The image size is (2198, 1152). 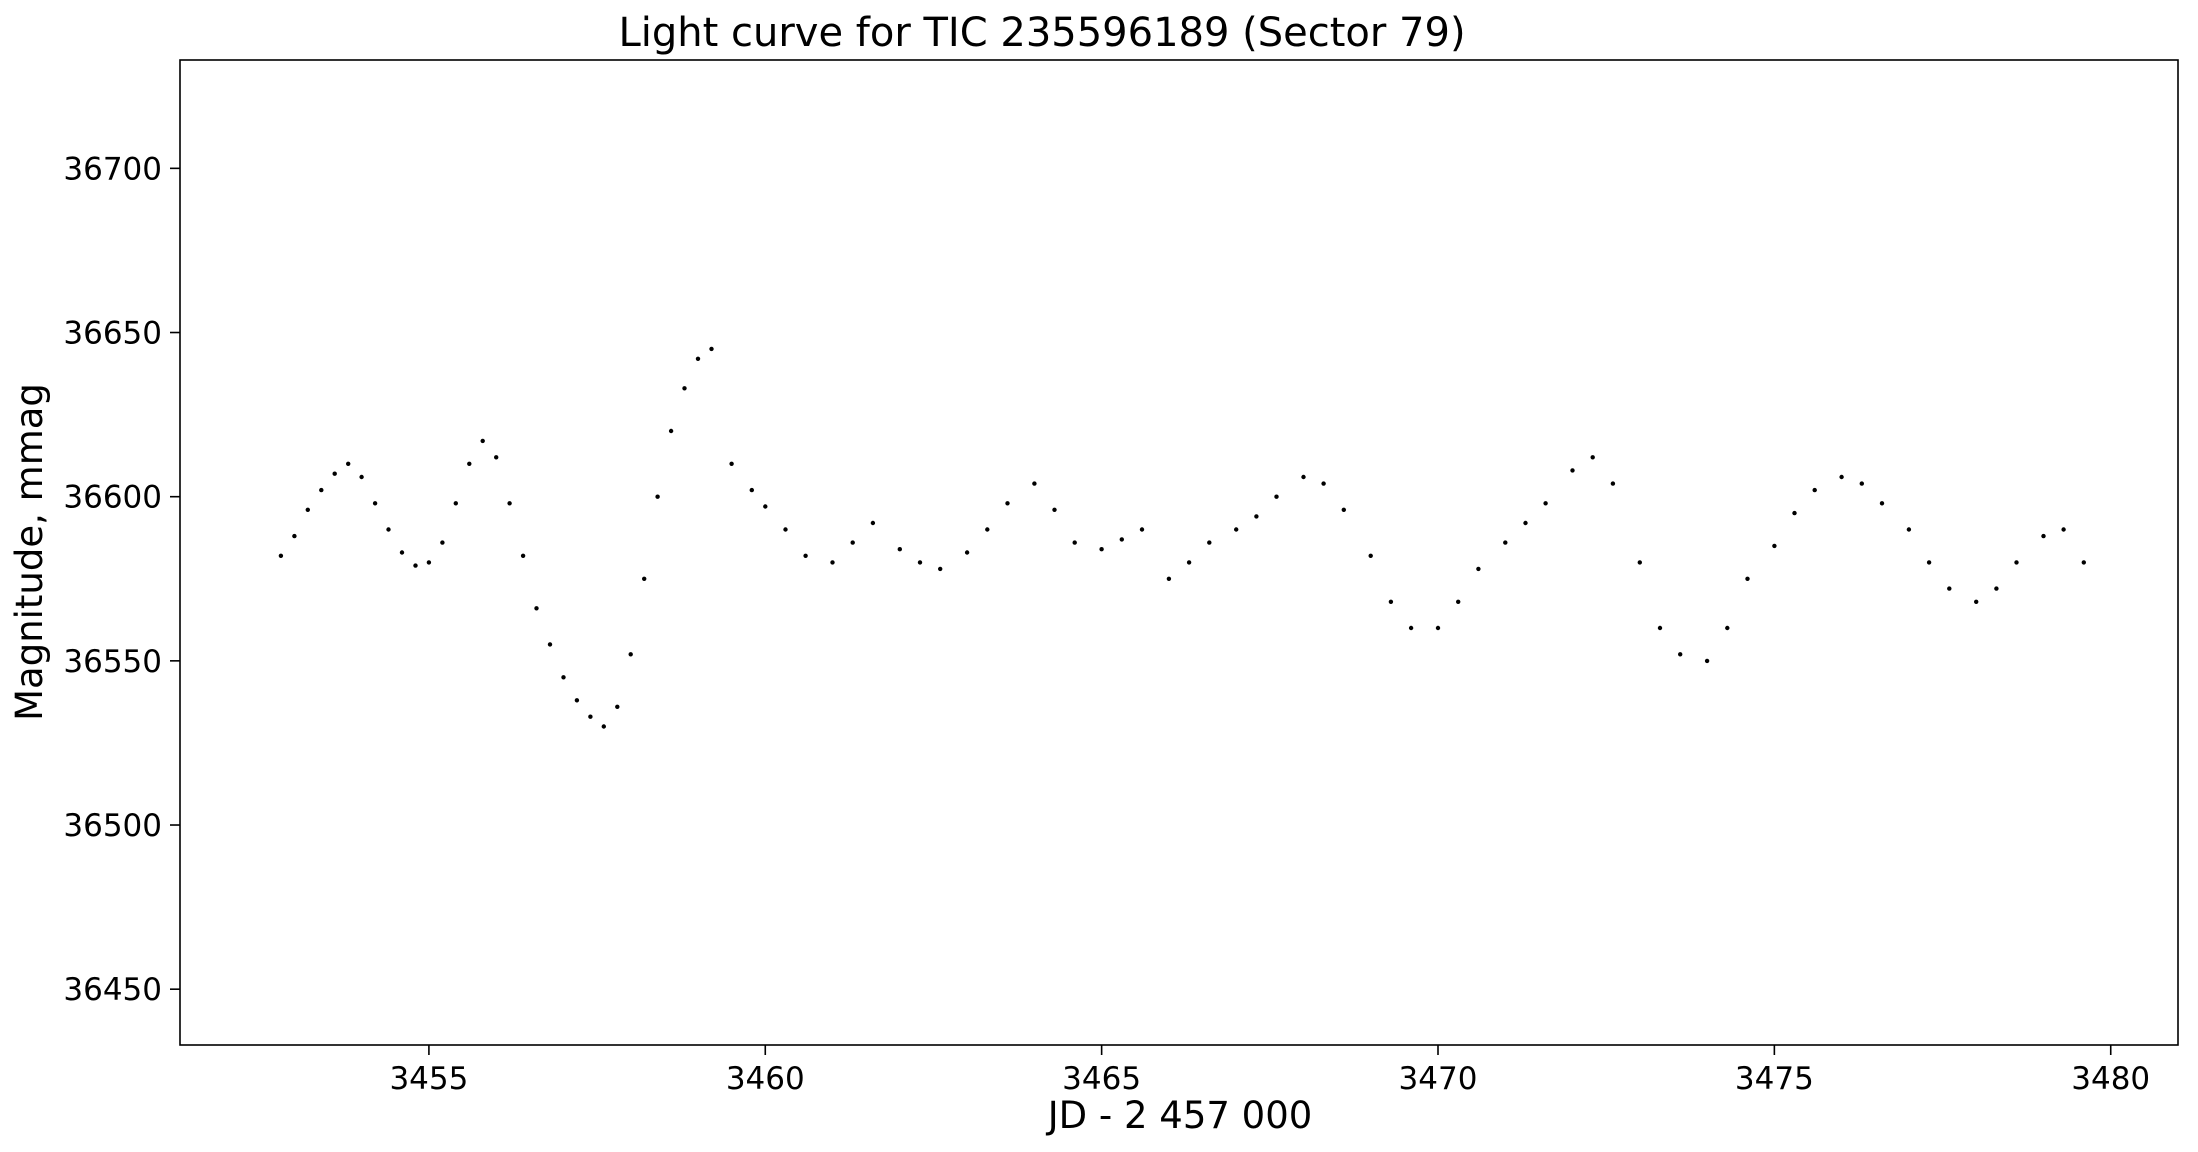 I want to click on y-tick-label: 36600, so click(x=112, y=498).